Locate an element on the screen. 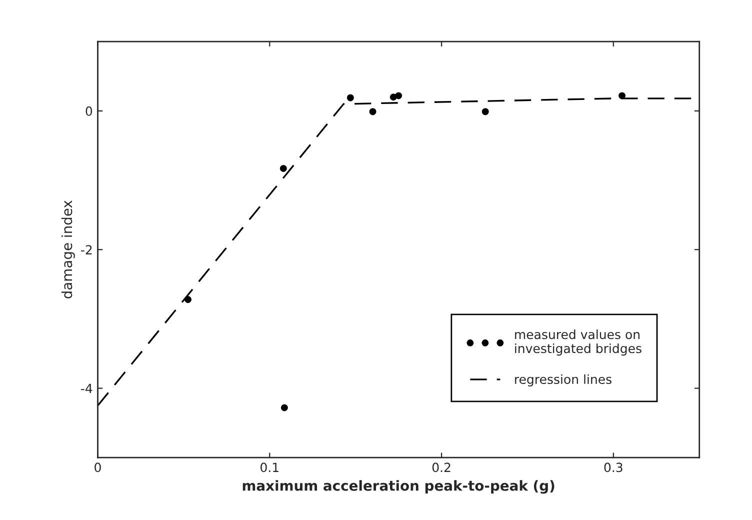 The image size is (752, 520). y-axis-title: damage index is located at coordinates (68, 249).